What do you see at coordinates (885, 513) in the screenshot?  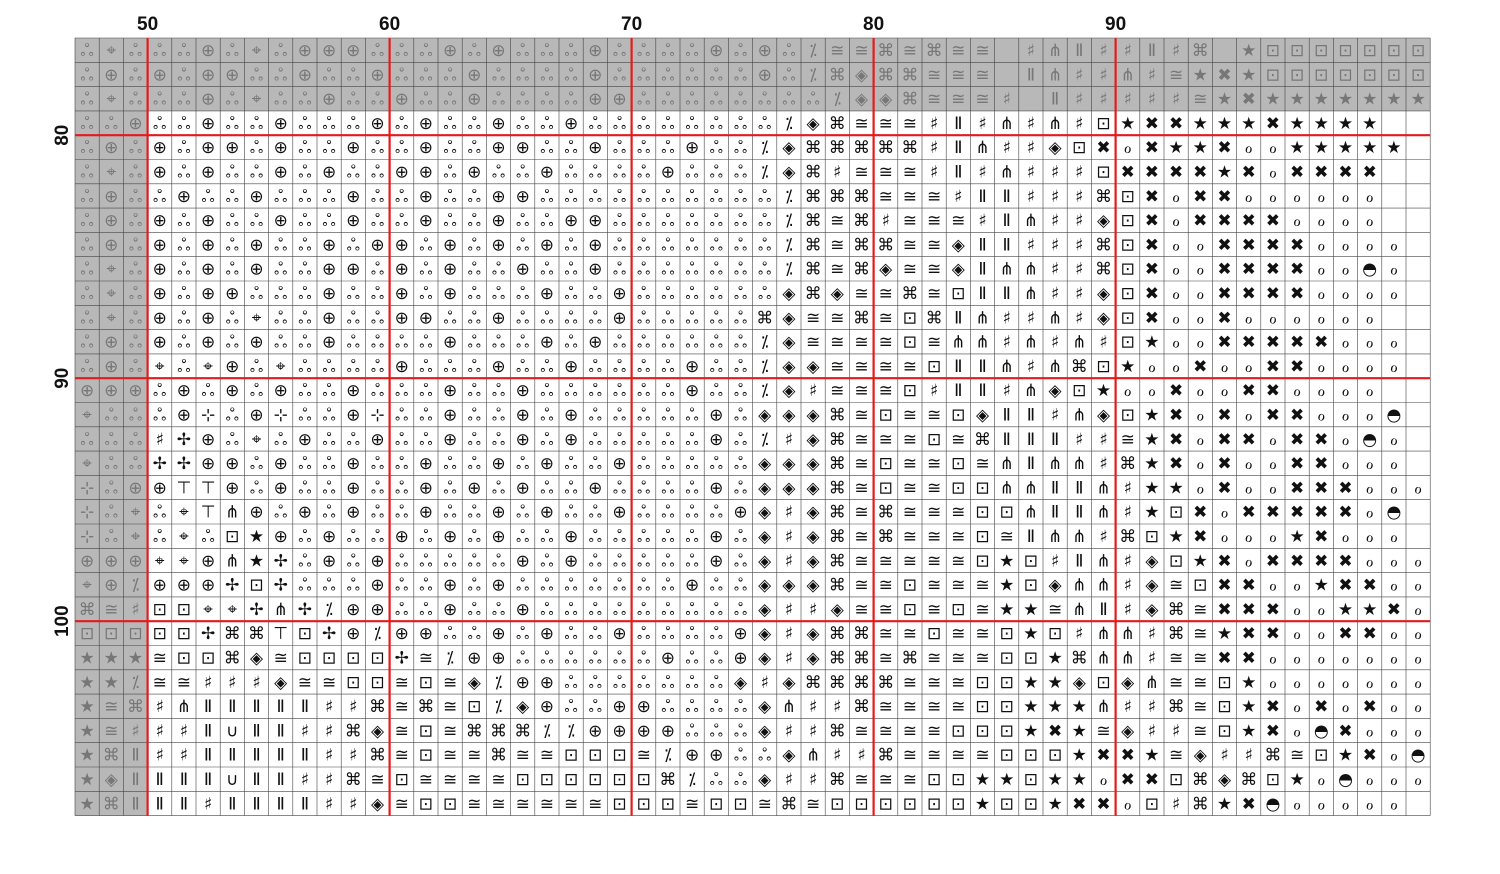 I see `stitch-symbol: ⌘` at bounding box center [885, 513].